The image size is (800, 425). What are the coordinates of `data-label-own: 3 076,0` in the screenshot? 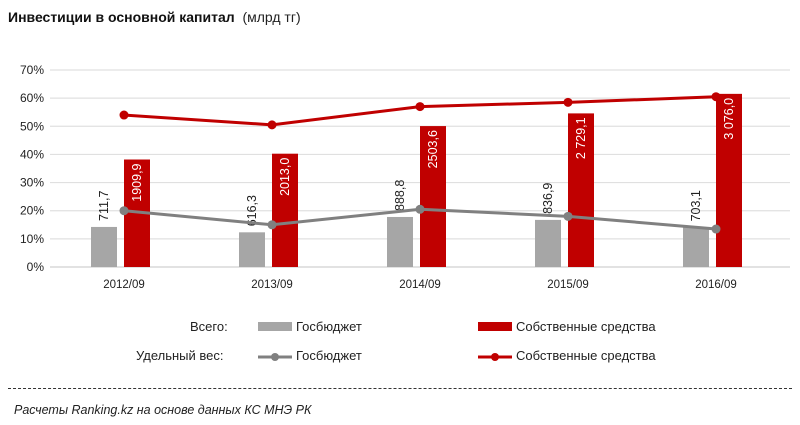 It's located at (729, 119).